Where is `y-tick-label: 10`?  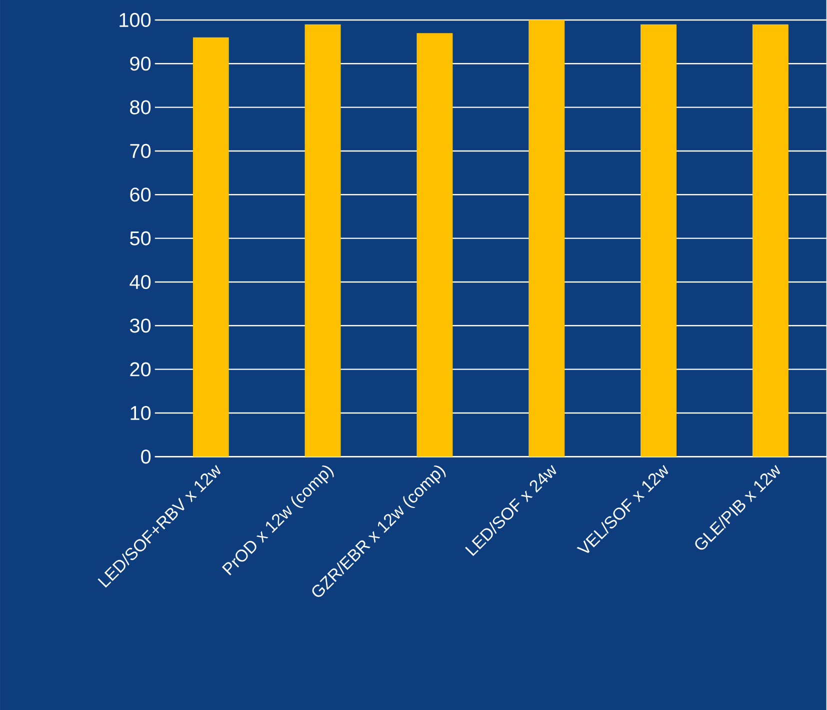 y-tick-label: 10 is located at coordinates (140, 413).